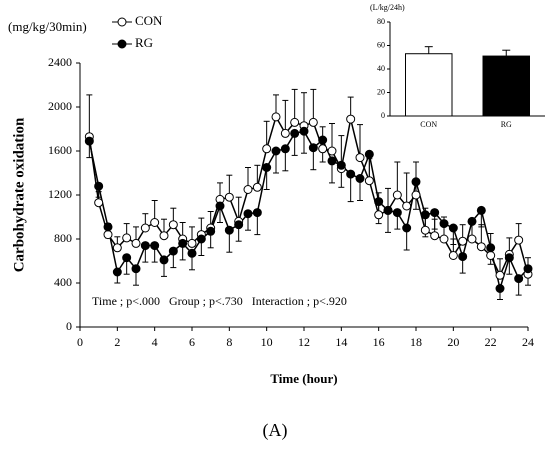 The width and height of the screenshot is (550, 450). Describe the element at coordinates (381, 91) in the screenshot. I see `inset-y-tick-label: 20` at that location.